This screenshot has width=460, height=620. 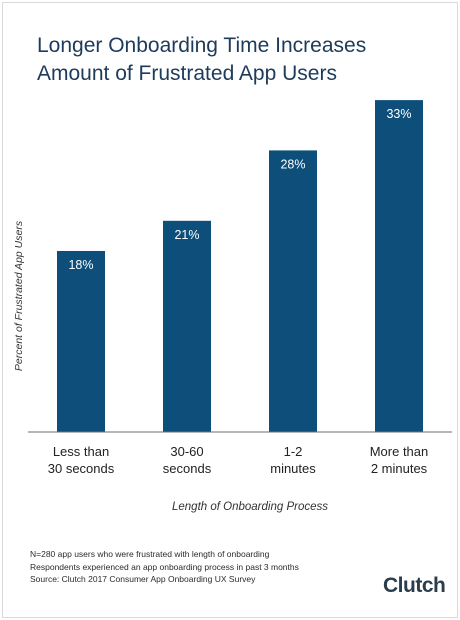 What do you see at coordinates (80, 265) in the screenshot?
I see `bar-value-label-1: 18%` at bounding box center [80, 265].